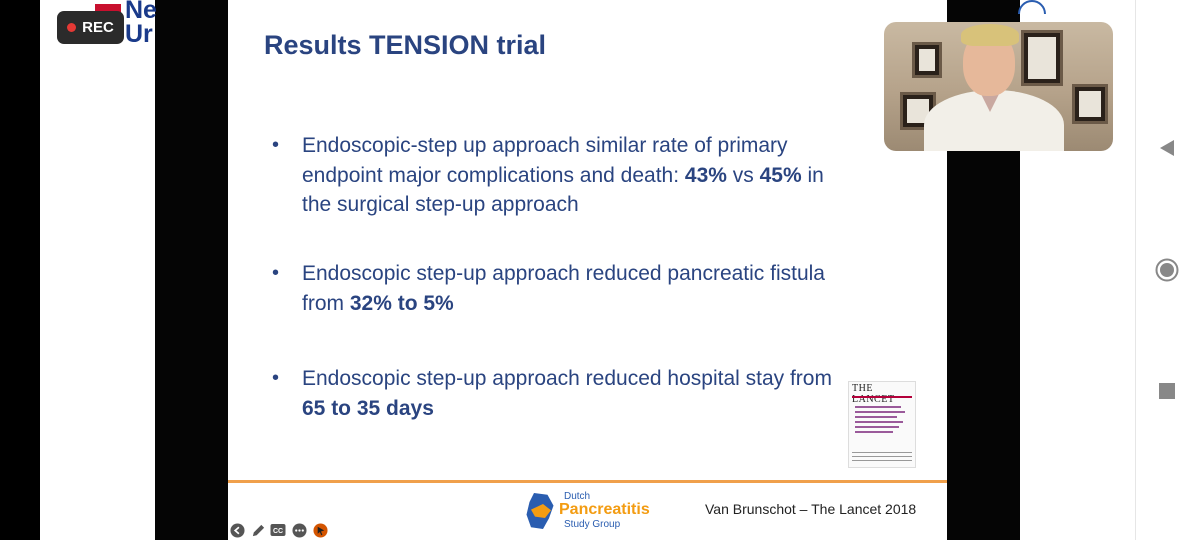 The width and height of the screenshot is (1200, 540). Describe the element at coordinates (139, 34) in the screenshot. I see `logo-text-bottom: Ur` at that location.